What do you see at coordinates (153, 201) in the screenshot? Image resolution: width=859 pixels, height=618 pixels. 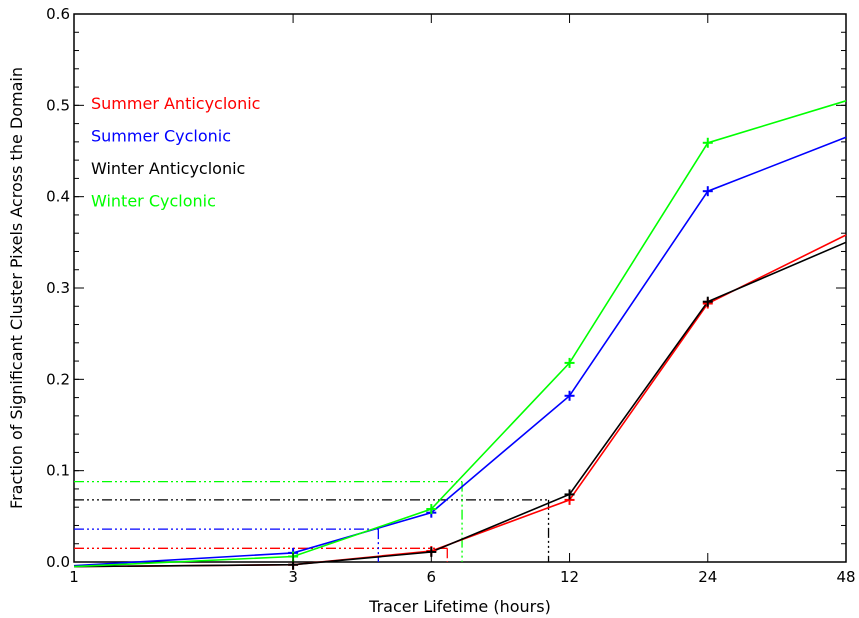 I see `legend-entry-winter-cyclonic: Winter Cyclonic` at bounding box center [153, 201].